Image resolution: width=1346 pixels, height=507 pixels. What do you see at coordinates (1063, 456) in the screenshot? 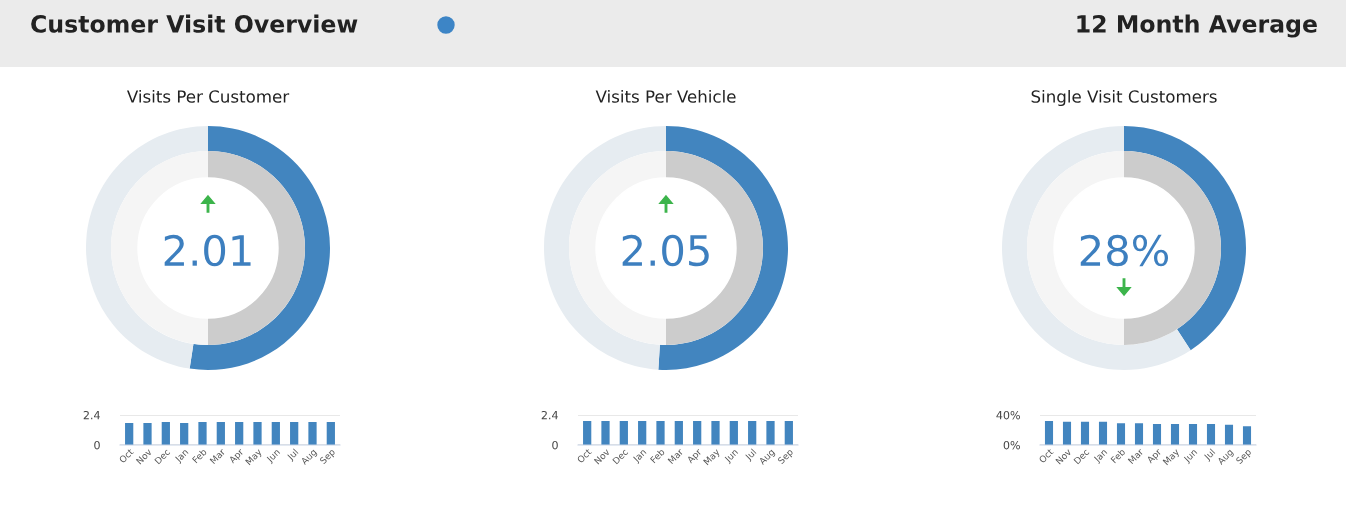
I see `x-tick-label: Nov` at bounding box center [1063, 456].